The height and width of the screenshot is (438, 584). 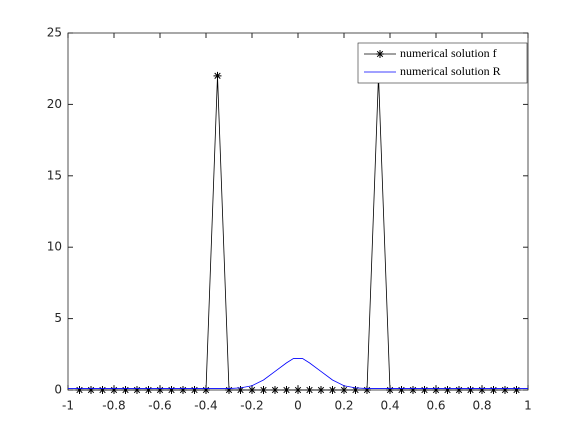 I want to click on legend-marker, so click(x=380, y=54).